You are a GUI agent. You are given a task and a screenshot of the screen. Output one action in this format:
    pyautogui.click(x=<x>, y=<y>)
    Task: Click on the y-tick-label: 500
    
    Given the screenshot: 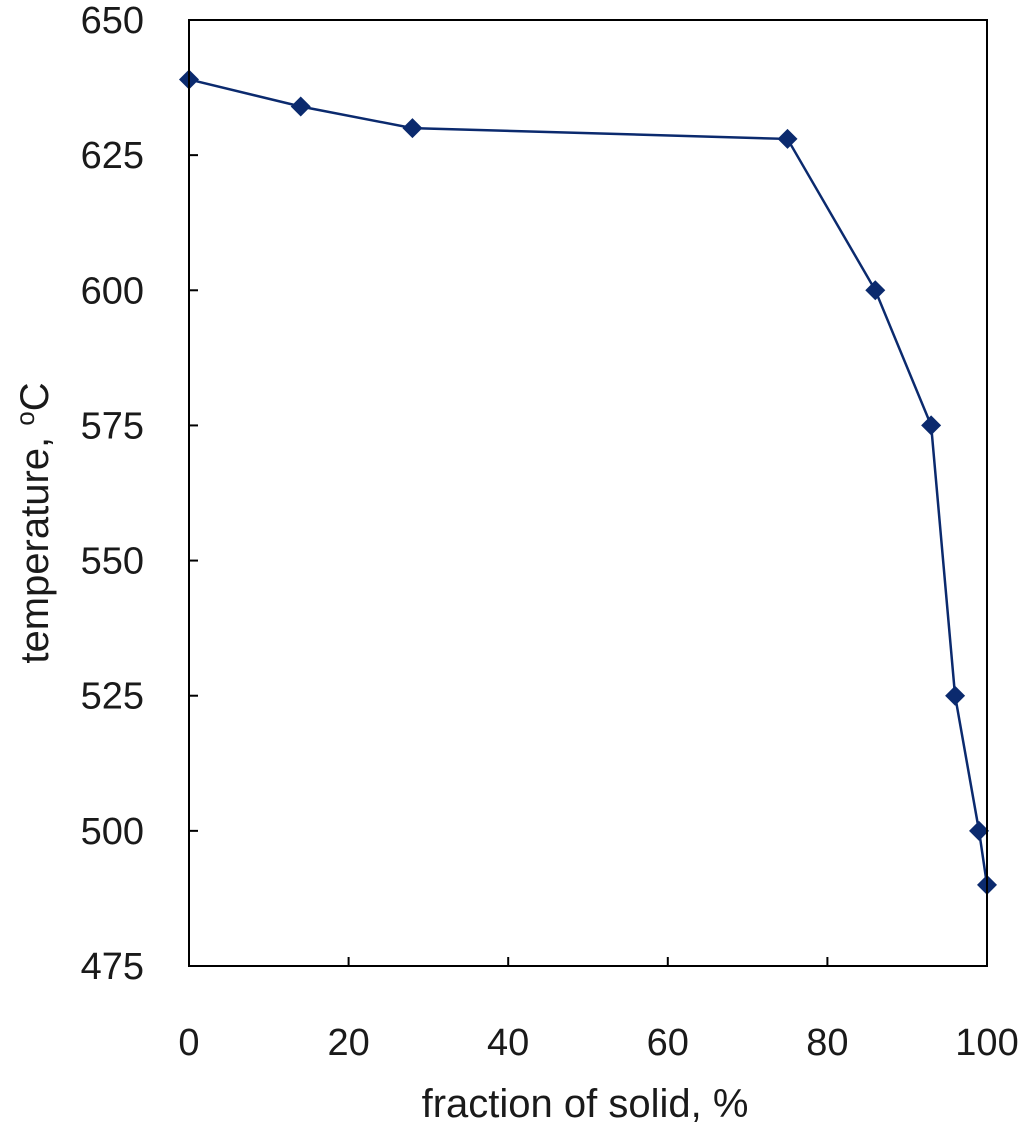 What is the action you would take?
    pyautogui.click(x=112, y=832)
    